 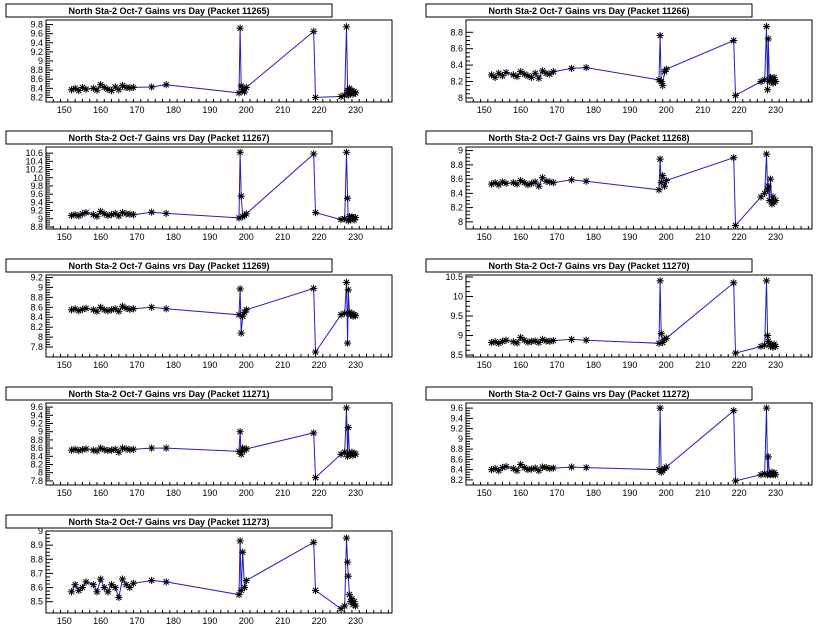 I want to click on y-tick-label: 8, so click(x=460, y=222).